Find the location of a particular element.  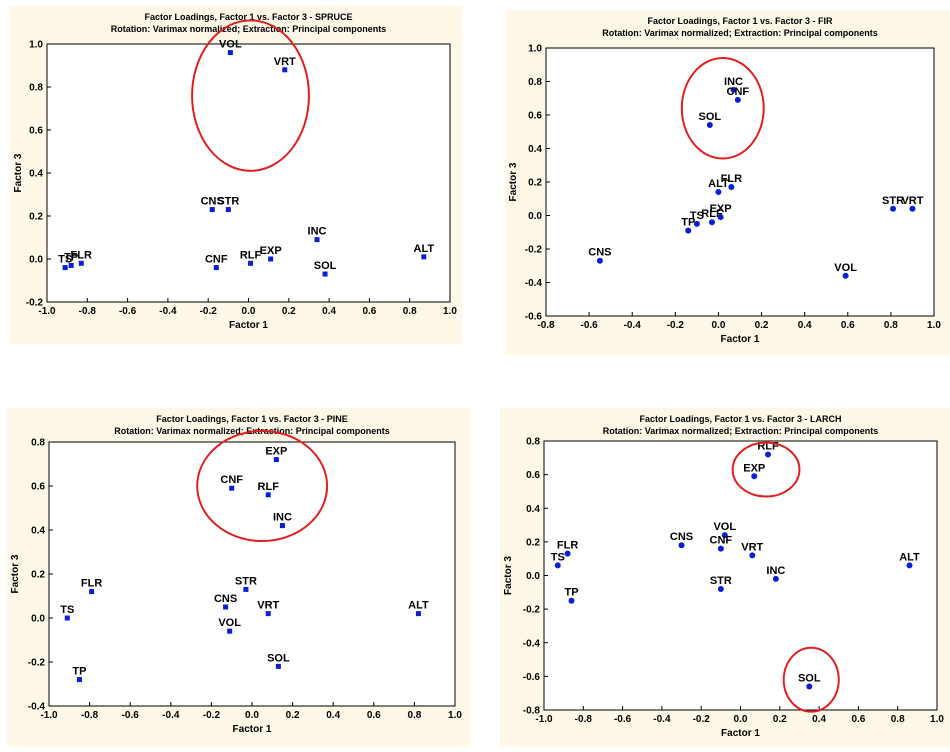

point-label: EXP is located at coordinates (754, 468).